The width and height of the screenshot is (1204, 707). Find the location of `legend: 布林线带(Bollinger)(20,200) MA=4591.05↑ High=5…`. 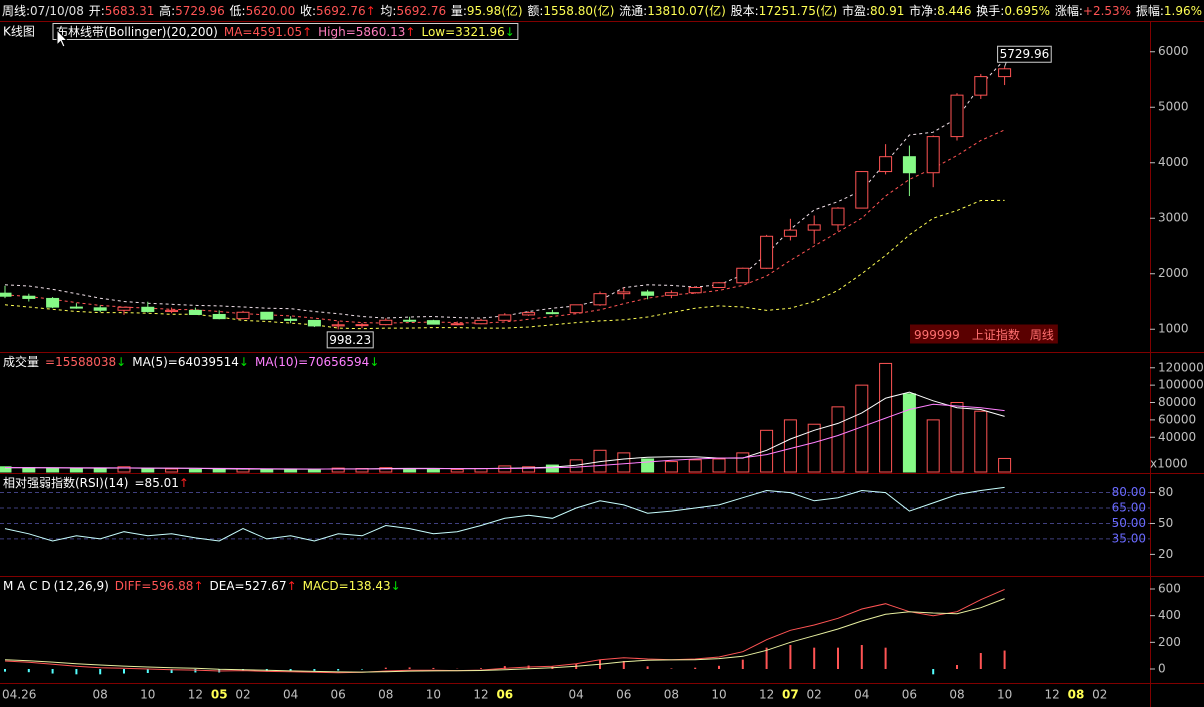

legend: 布林线带(Bollinger)(20,200) MA=4591.05↑ High=5… is located at coordinates (285, 32).